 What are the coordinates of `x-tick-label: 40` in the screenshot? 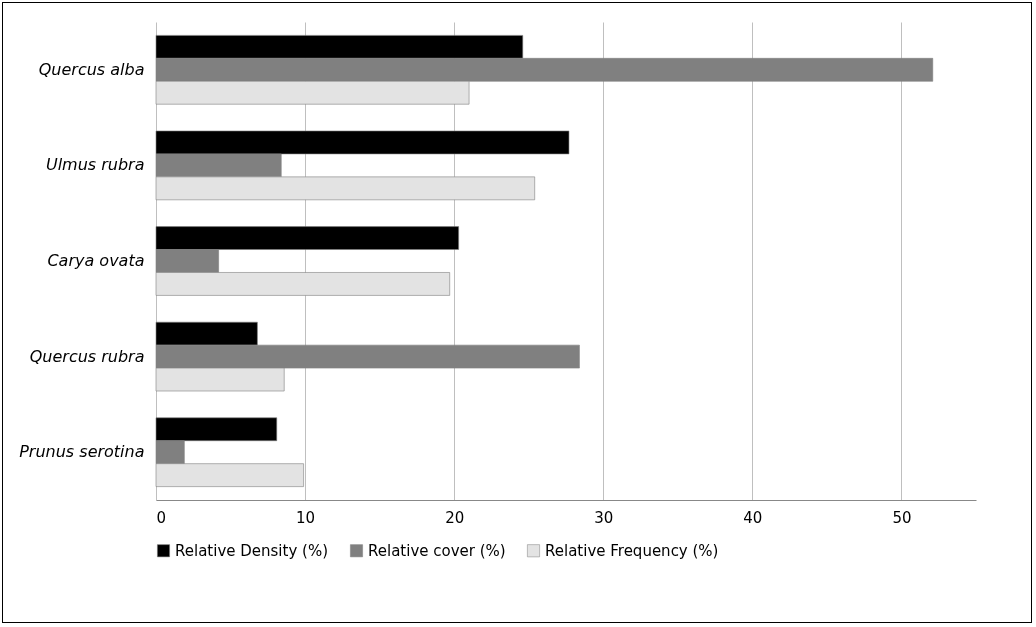 It's located at (753, 517).